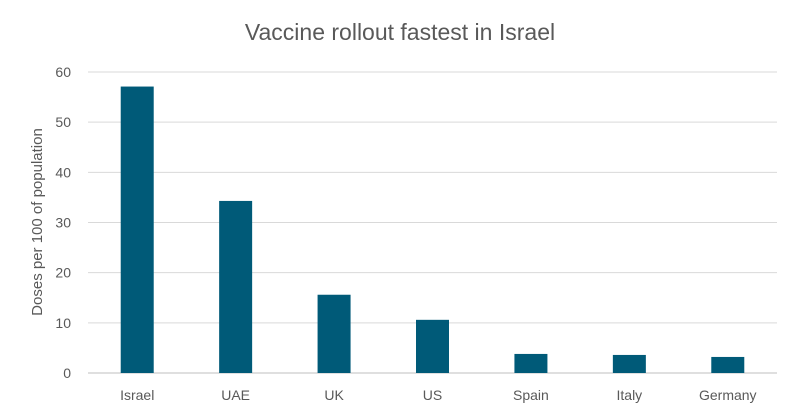  What do you see at coordinates (63, 273) in the screenshot?
I see `y-tick-label: 20` at bounding box center [63, 273].